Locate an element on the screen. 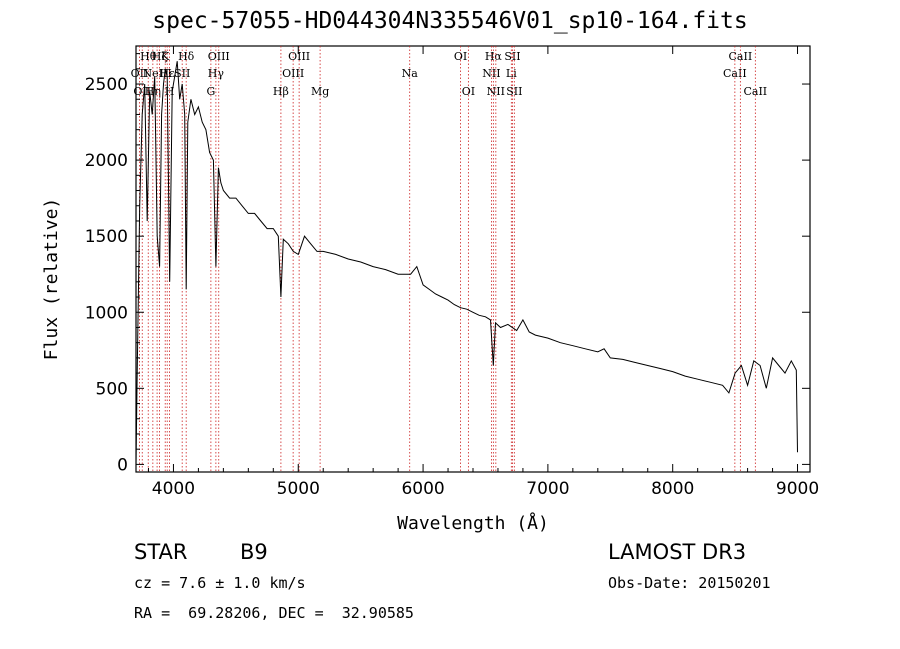 This screenshot has width=900, height=649. line-label-13: OIII is located at coordinates (219, 56).